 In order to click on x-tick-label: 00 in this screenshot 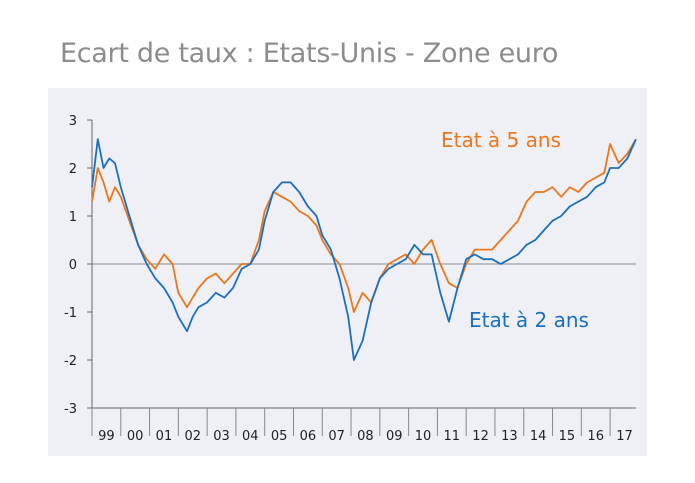, I will do `click(135, 436)`.